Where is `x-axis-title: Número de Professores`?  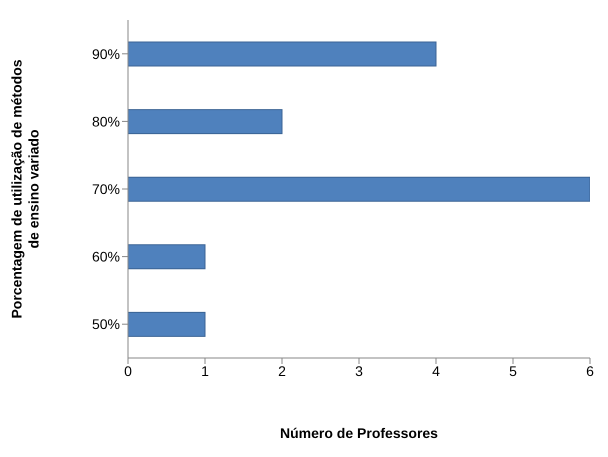 x-axis-title: Número de Professores is located at coordinates (359, 432).